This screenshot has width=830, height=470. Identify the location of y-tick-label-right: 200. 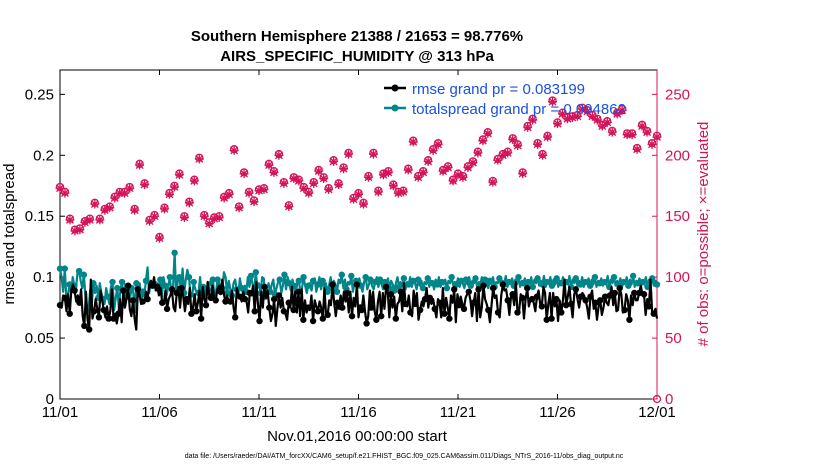
(677, 155).